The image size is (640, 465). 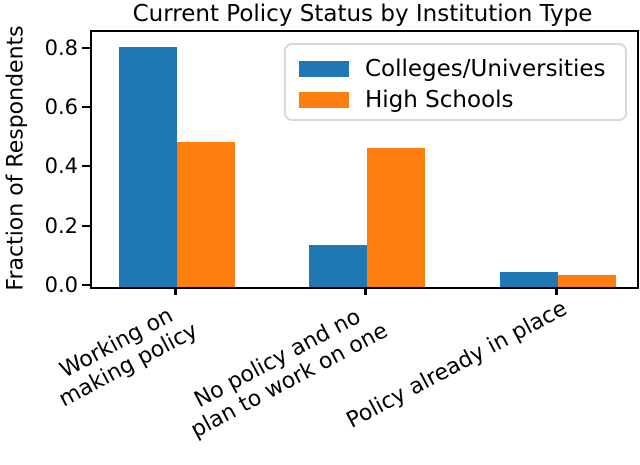 I want to click on y-tick-label: 0.2, so click(x=61, y=225).